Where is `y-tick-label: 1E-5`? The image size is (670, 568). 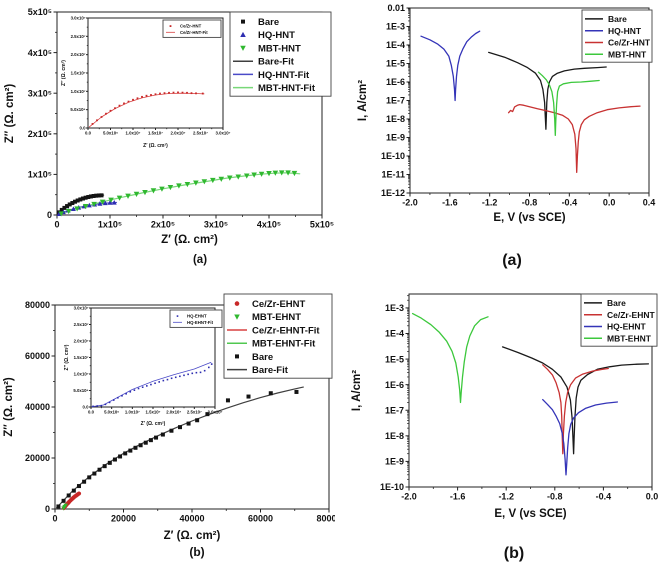 y-tick-label: 1E-5 is located at coordinates (394, 359).